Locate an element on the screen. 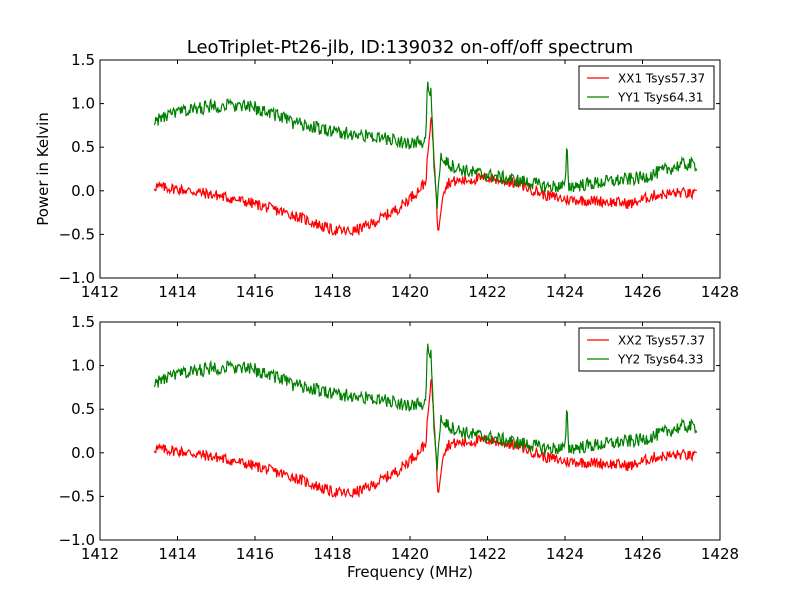 The height and width of the screenshot is (600, 800). legend-label: XX2 Tsys57.37 is located at coordinates (661, 341).